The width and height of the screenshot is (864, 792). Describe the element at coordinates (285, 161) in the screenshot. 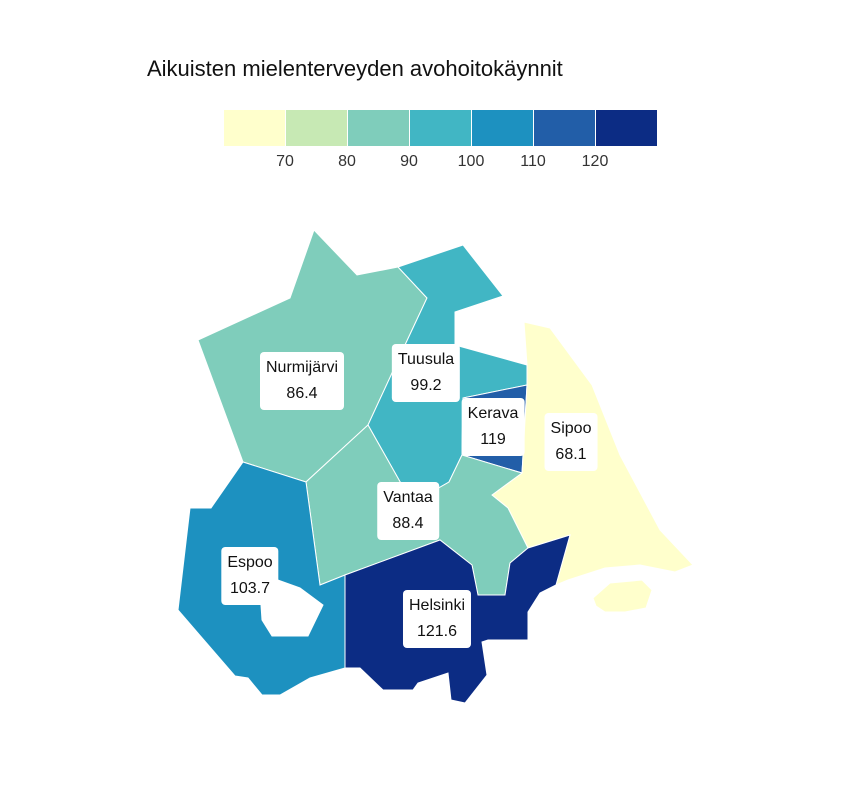

I see `legend-tick: 70` at that location.